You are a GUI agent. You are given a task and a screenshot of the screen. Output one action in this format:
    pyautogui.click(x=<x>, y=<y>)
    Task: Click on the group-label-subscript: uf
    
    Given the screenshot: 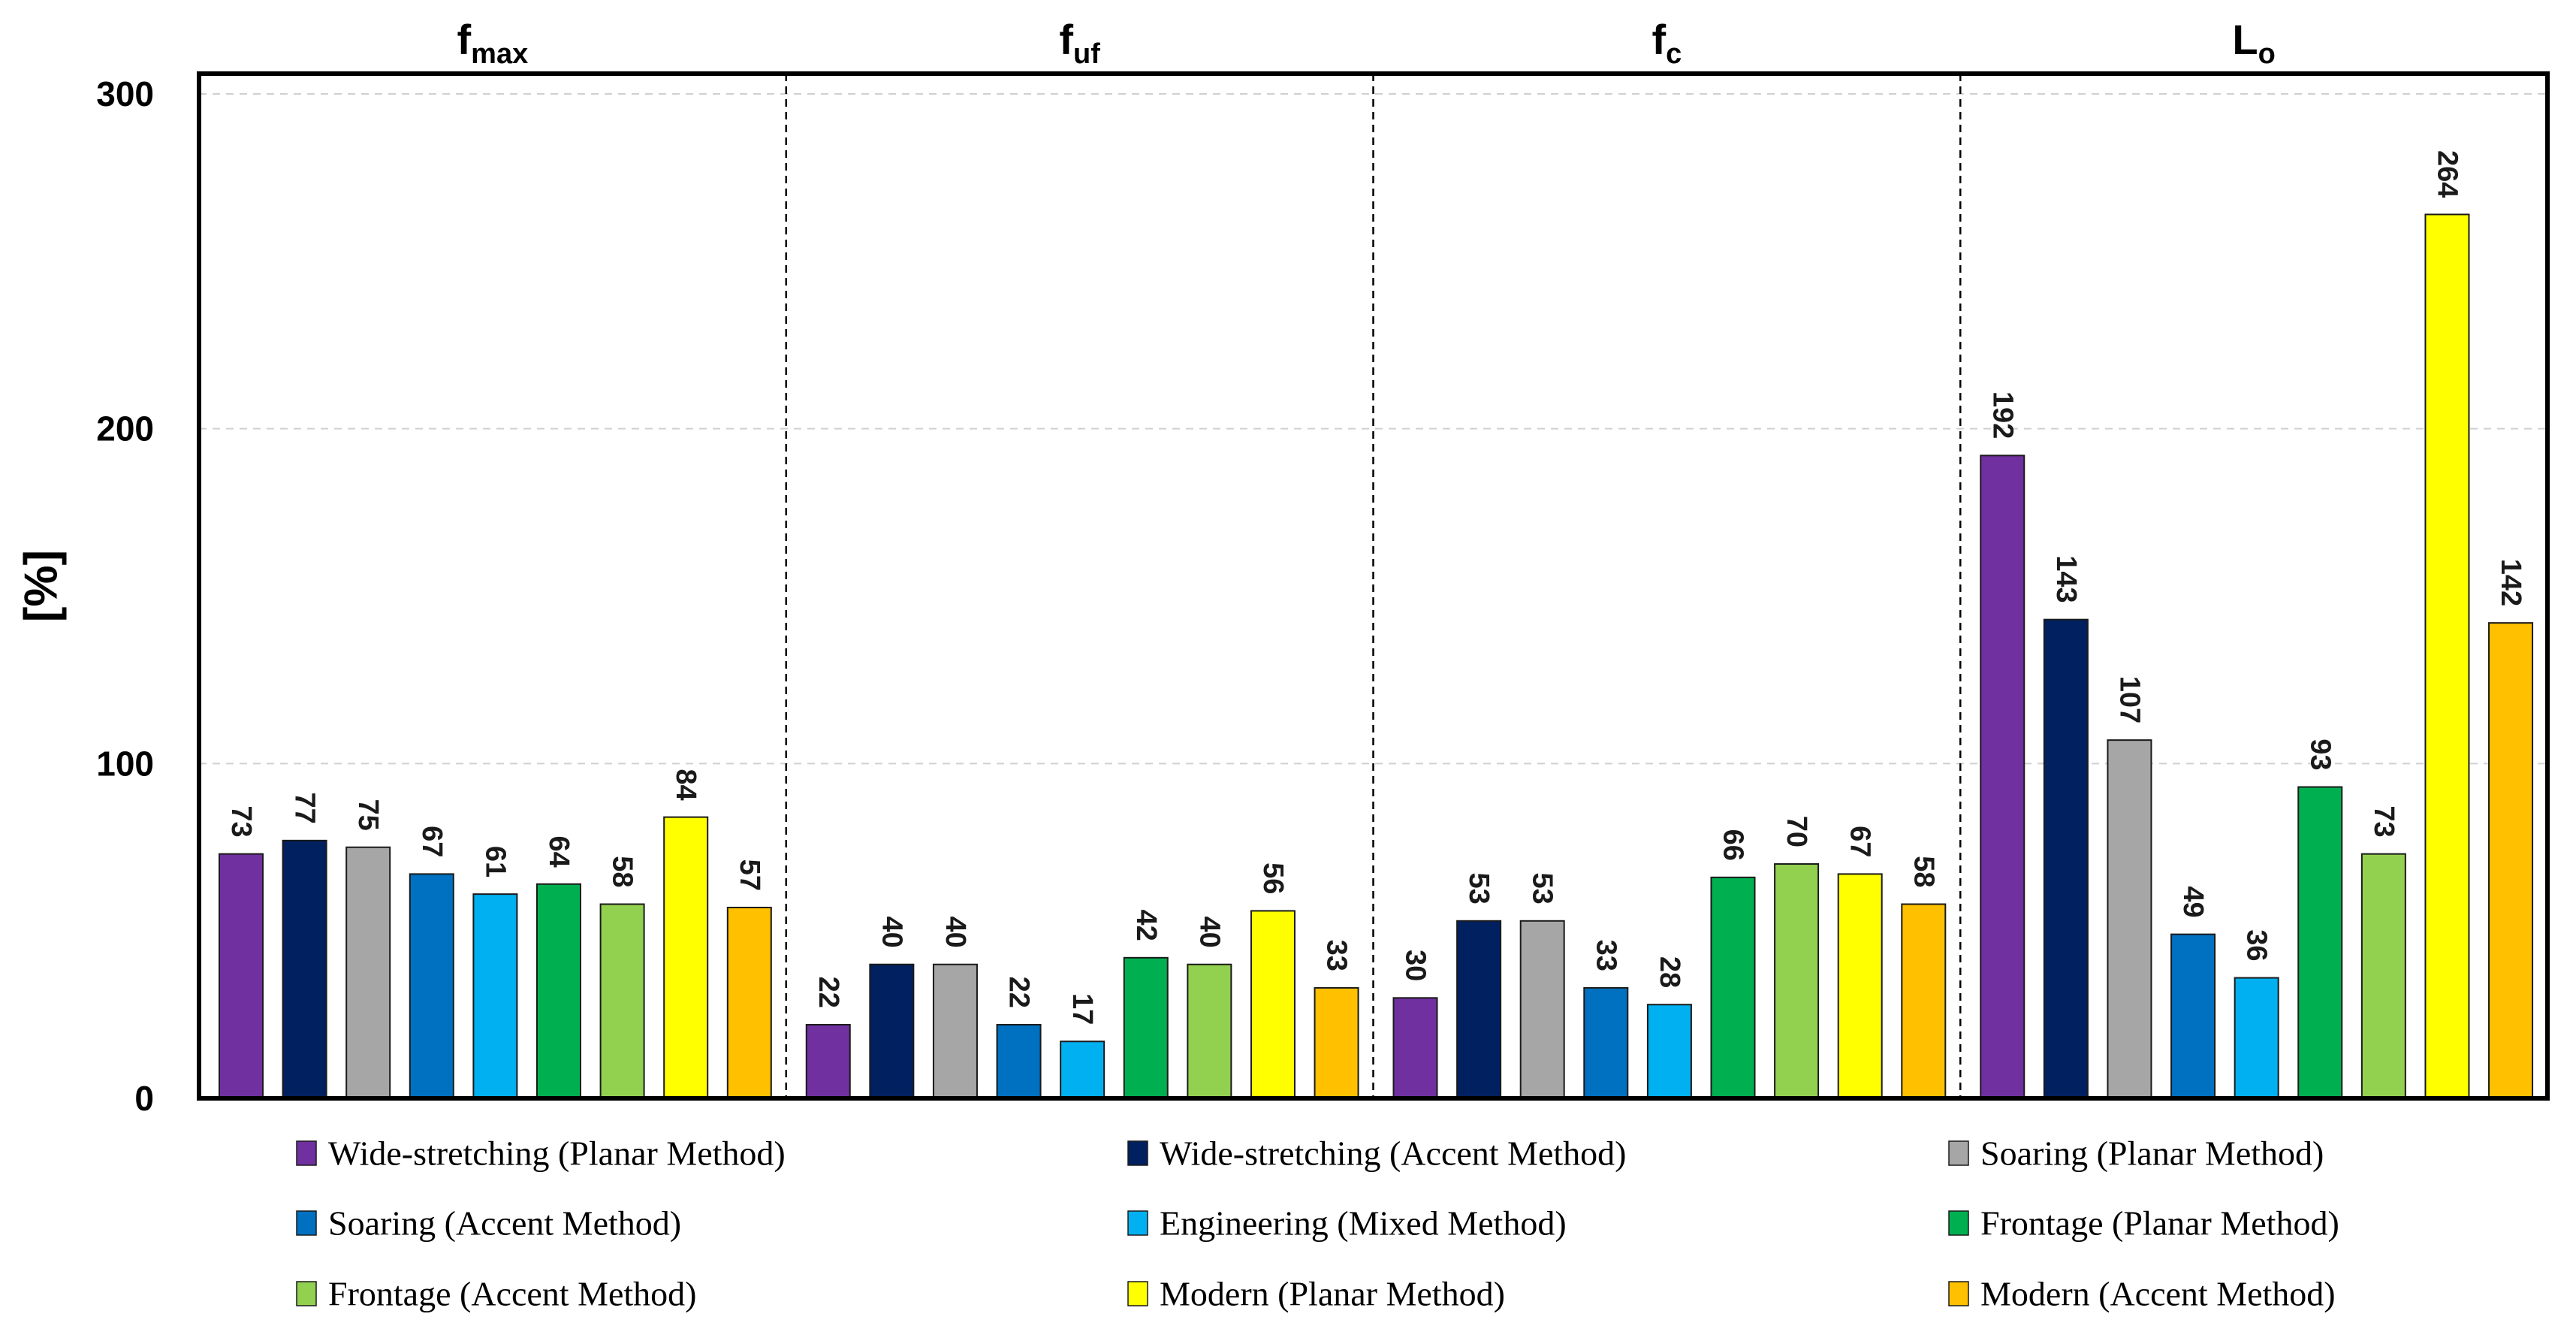 What is the action you would take?
    pyautogui.click(x=1086, y=54)
    